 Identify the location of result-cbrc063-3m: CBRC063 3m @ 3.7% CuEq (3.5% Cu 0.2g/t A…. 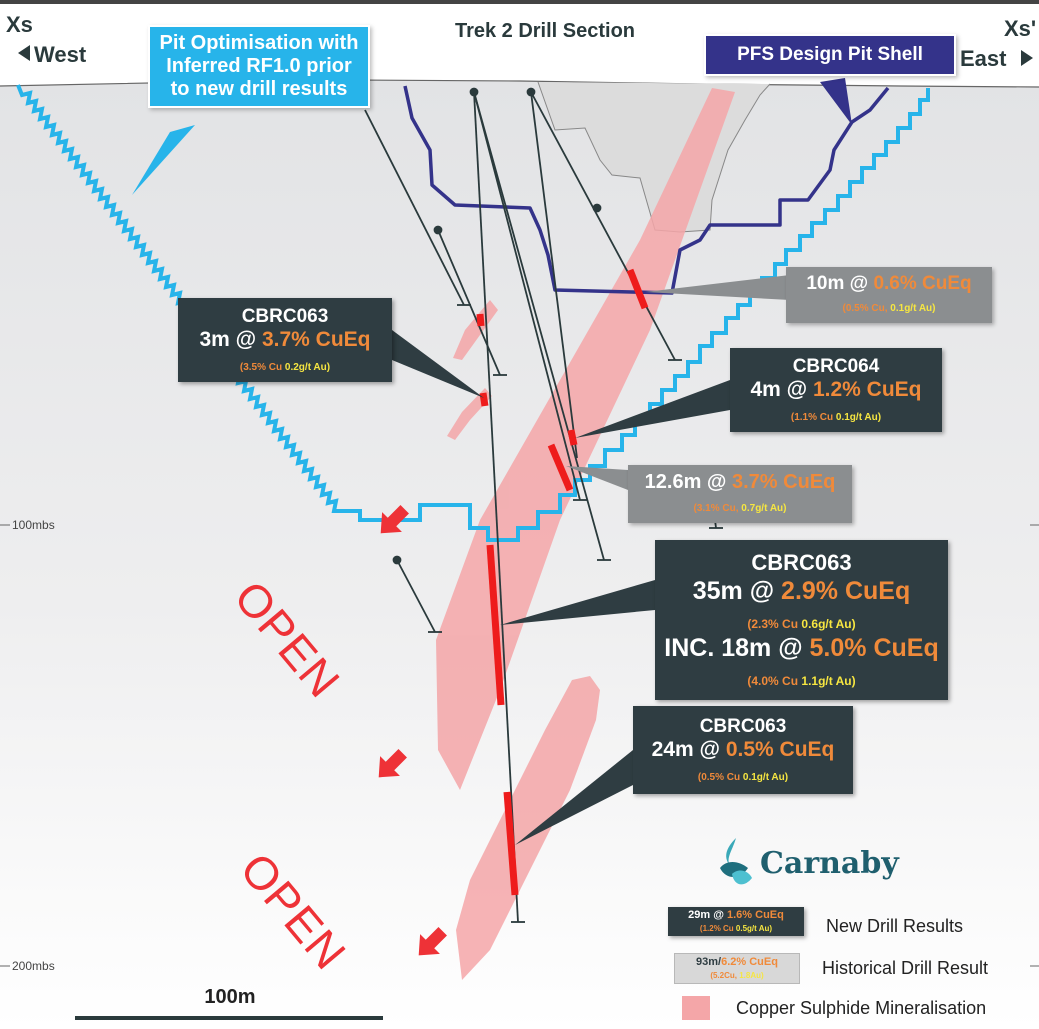
(285, 340).